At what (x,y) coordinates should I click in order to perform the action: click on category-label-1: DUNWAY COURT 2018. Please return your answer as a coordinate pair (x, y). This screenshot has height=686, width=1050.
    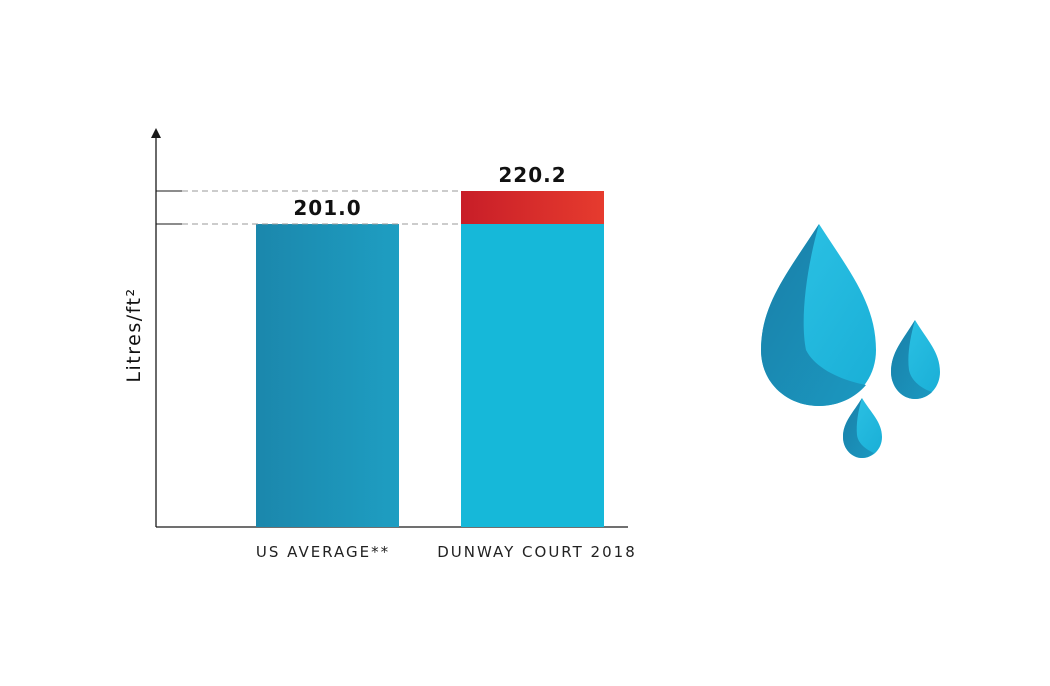
    Looking at the image, I should click on (536, 552).